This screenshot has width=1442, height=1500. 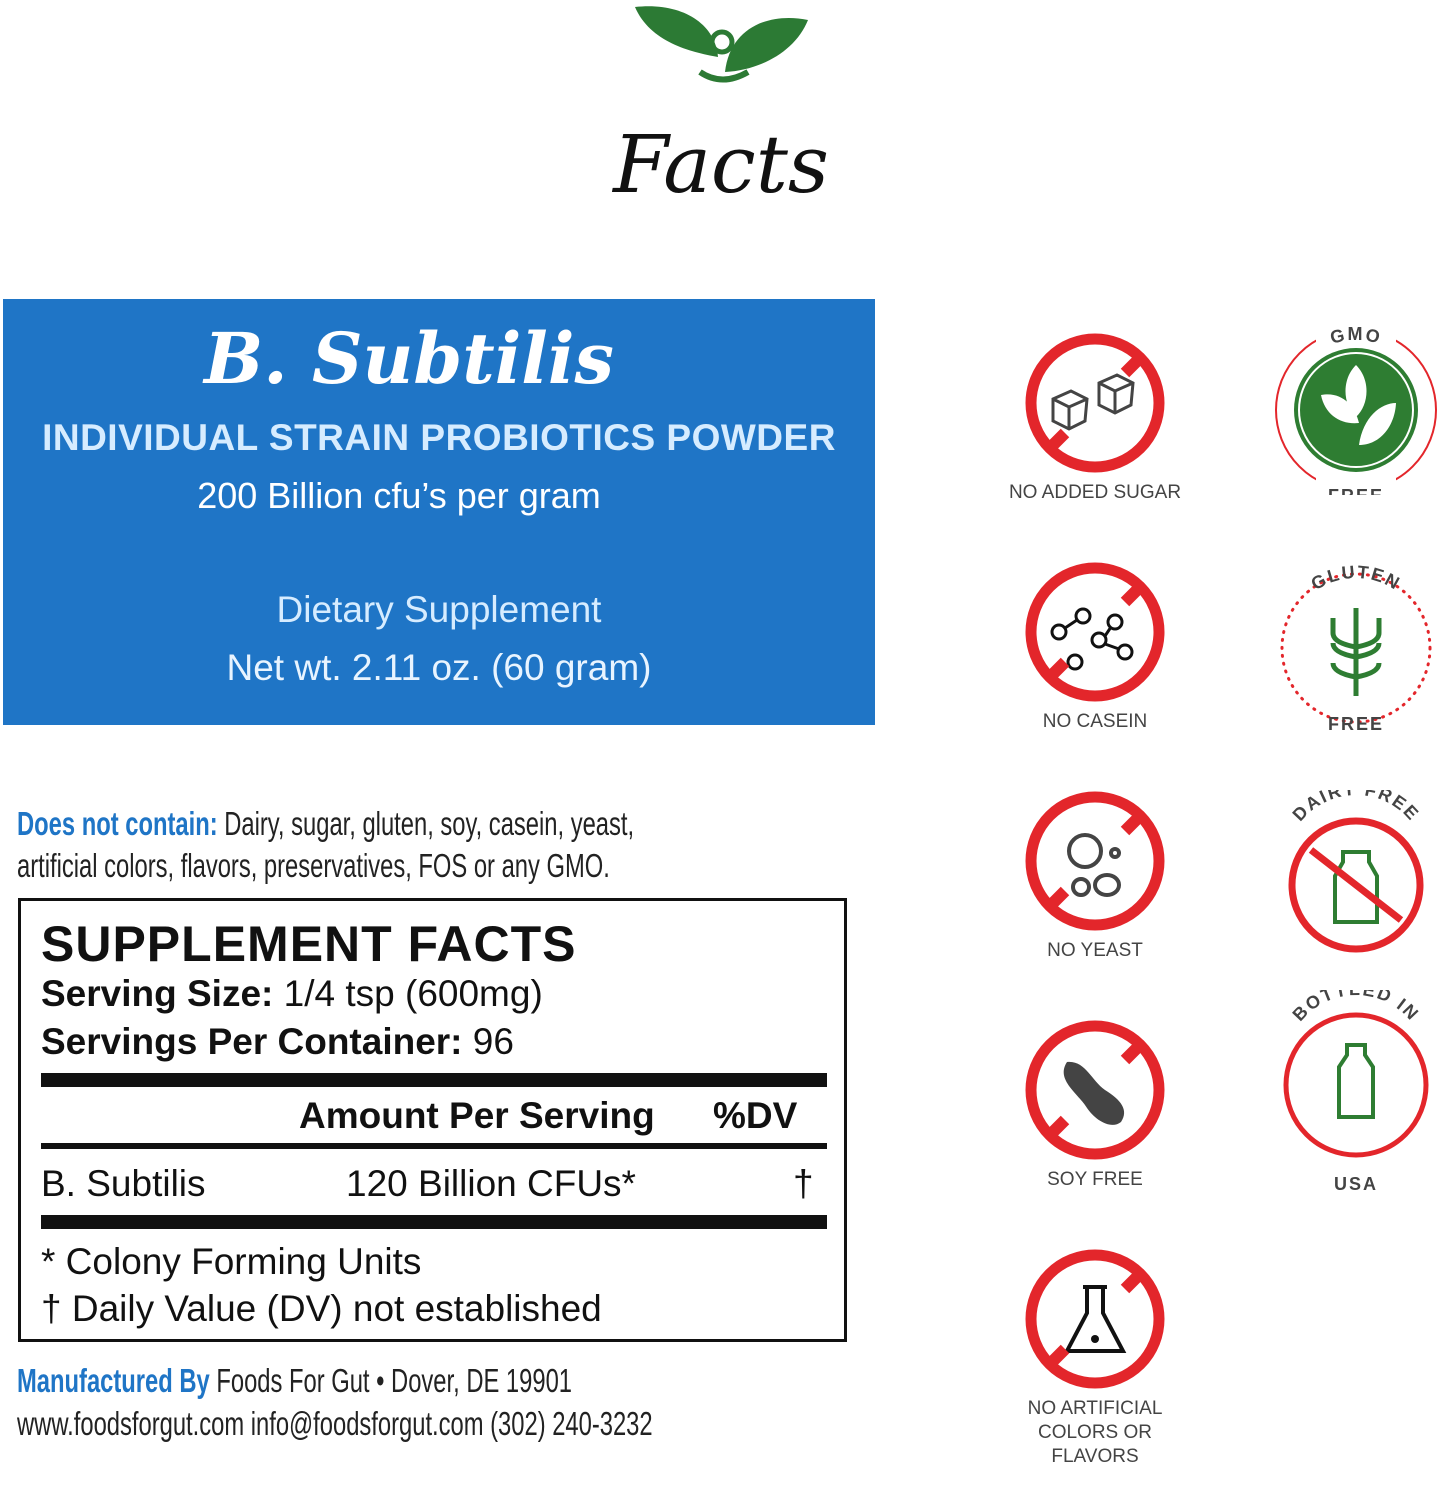 What do you see at coordinates (117, 823) in the screenshot?
I see `does-not-contain-label: Does not contain:` at bounding box center [117, 823].